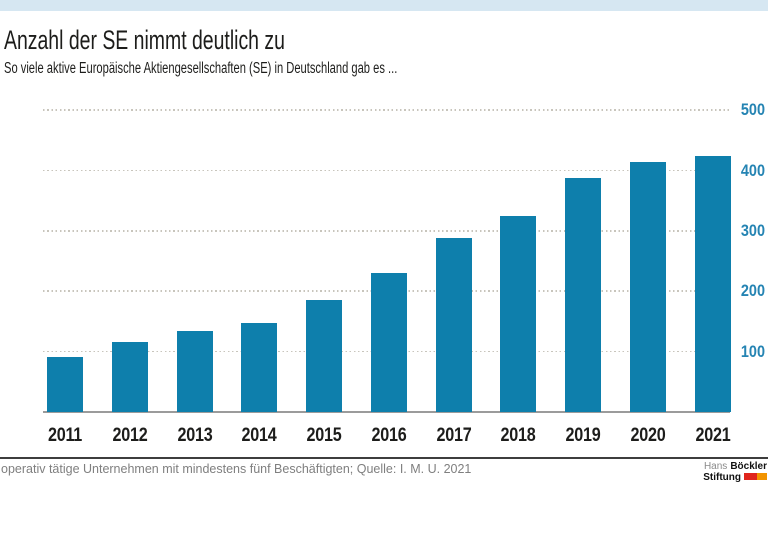 Image resolution: width=768 pixels, height=543 pixels. I want to click on footer-divider, so click(384, 458).